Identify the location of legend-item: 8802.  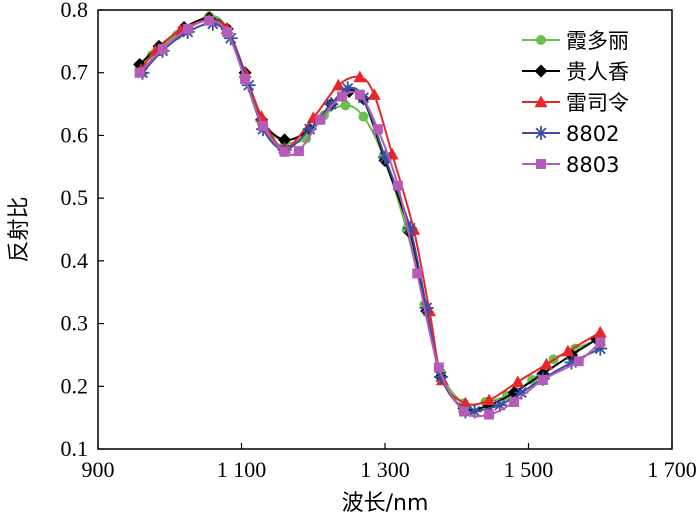
(570, 134).